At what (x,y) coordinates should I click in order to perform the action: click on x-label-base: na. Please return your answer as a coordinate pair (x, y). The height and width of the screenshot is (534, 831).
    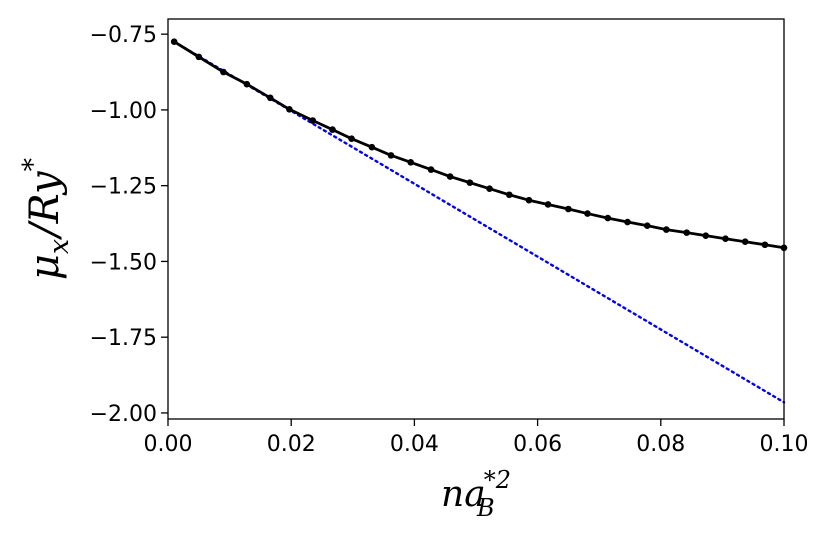
    Looking at the image, I should click on (463, 494).